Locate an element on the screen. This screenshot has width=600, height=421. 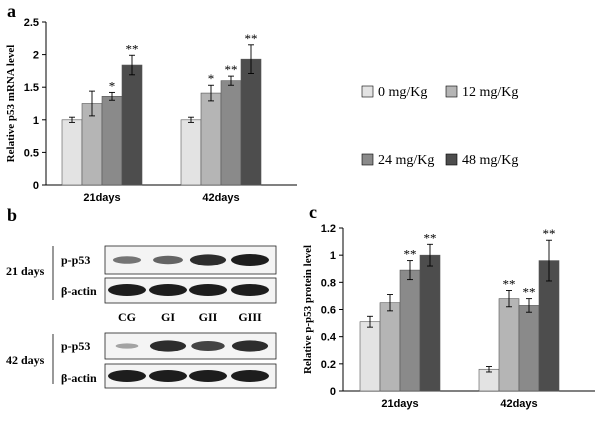
legend-label-1: 12 mg/Kg is located at coordinates (490, 92).